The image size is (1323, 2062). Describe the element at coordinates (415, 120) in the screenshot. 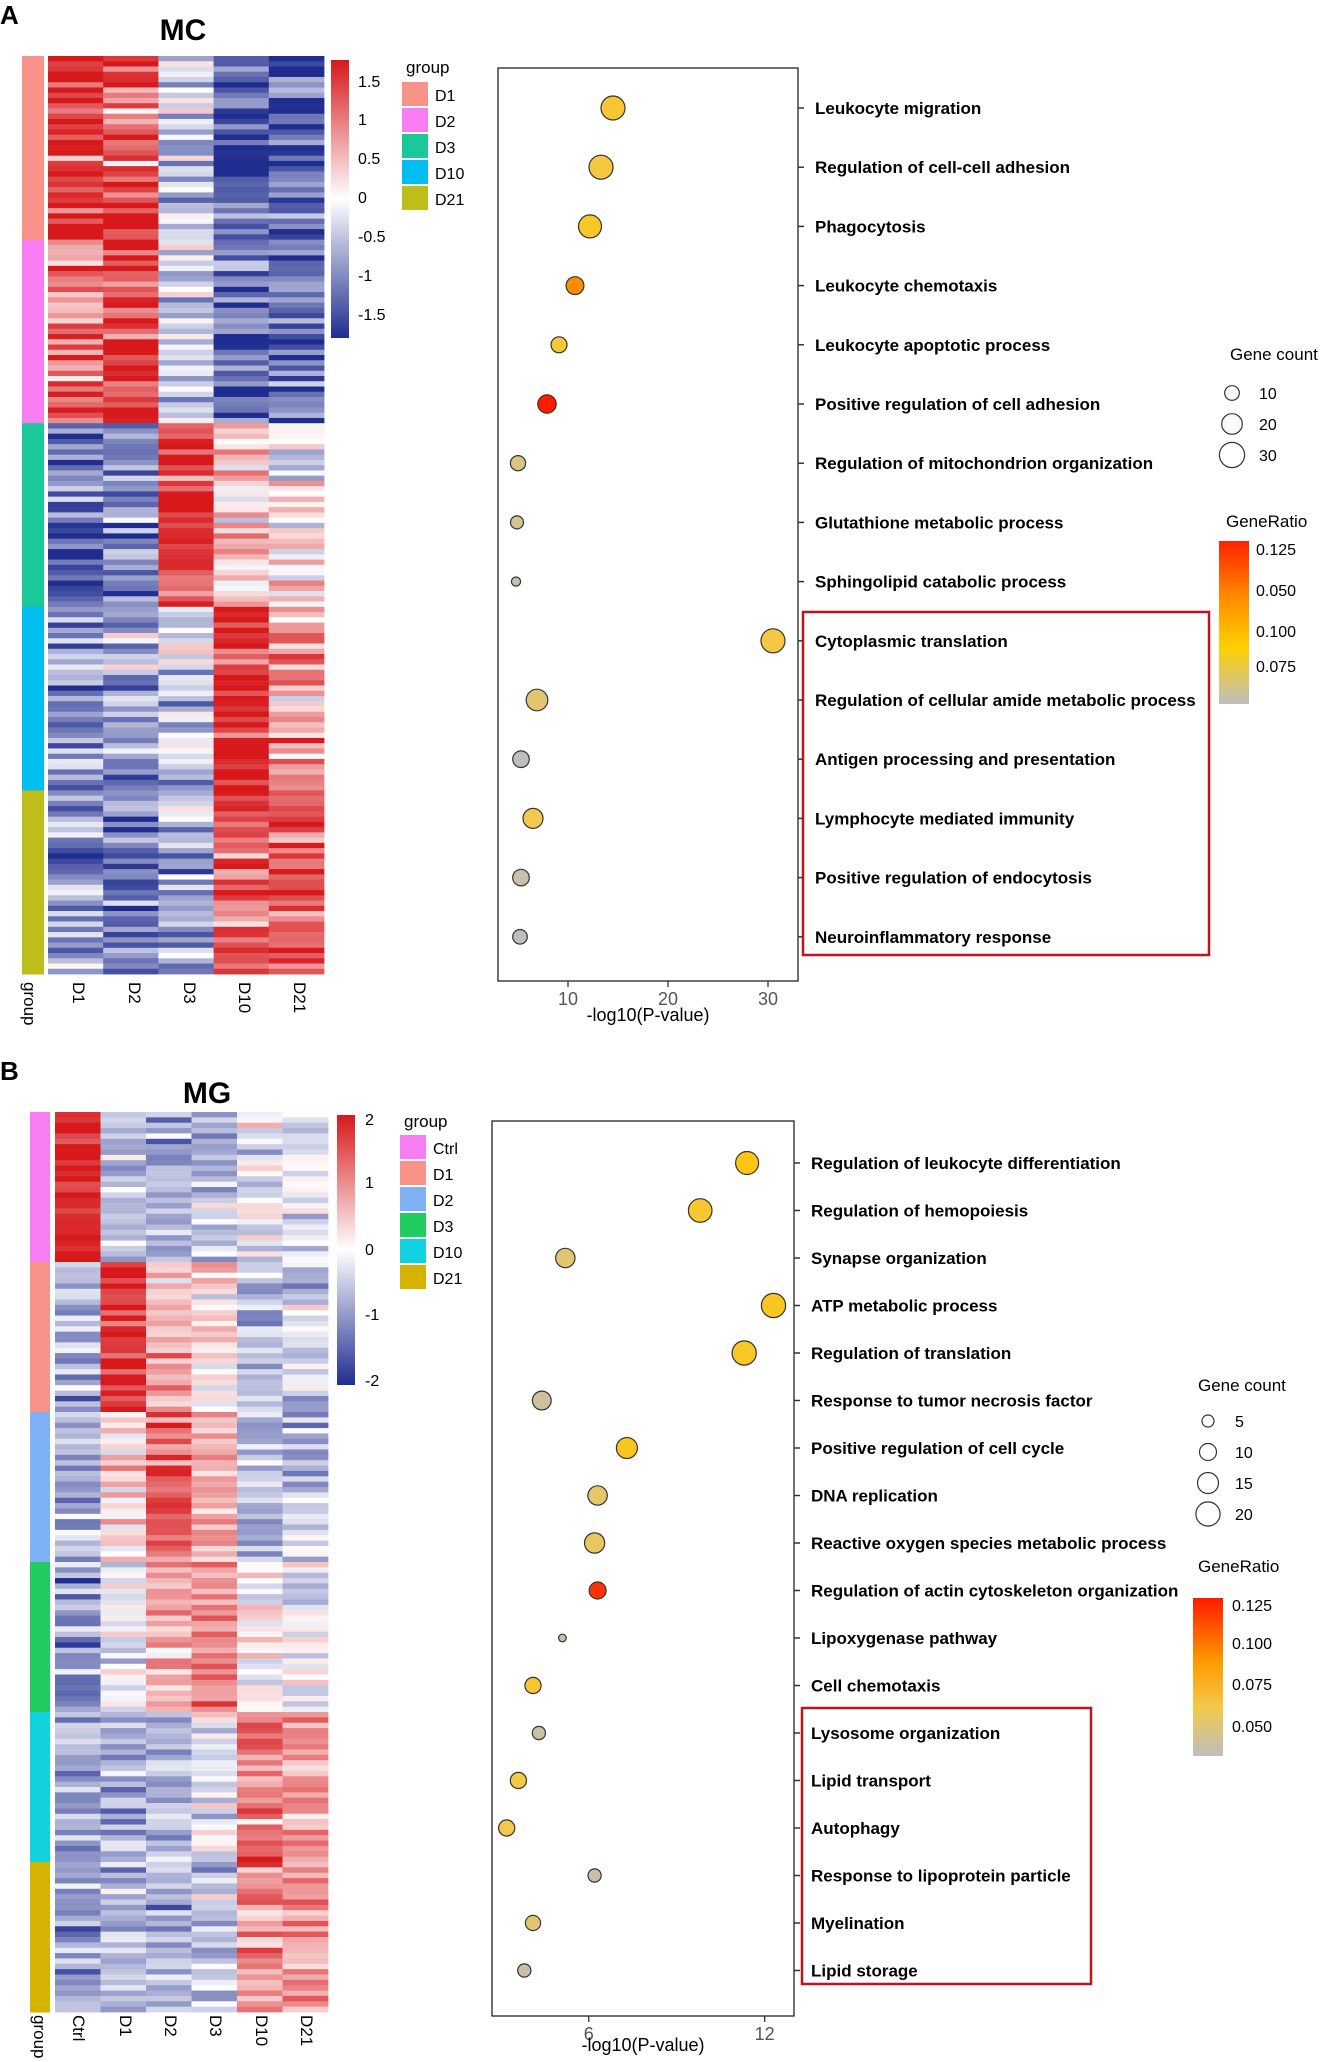

I see `group-legend-swatch` at that location.